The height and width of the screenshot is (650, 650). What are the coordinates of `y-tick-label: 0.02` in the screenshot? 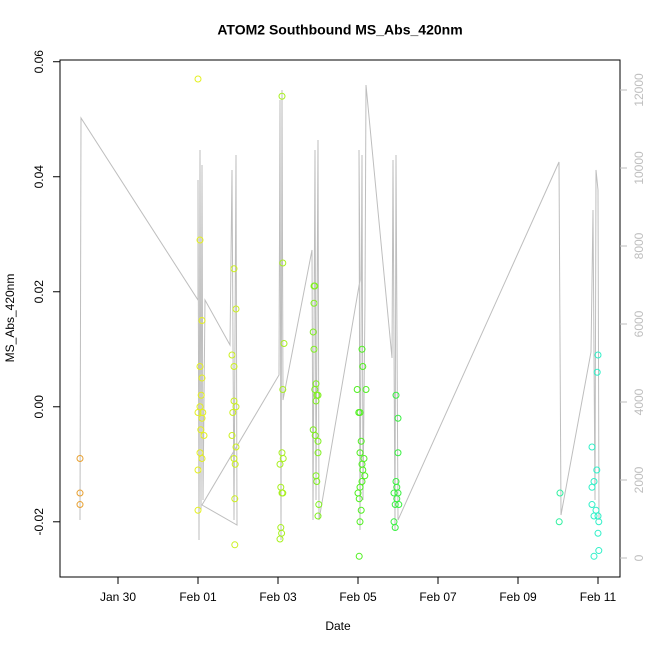 It's located at (39, 292).